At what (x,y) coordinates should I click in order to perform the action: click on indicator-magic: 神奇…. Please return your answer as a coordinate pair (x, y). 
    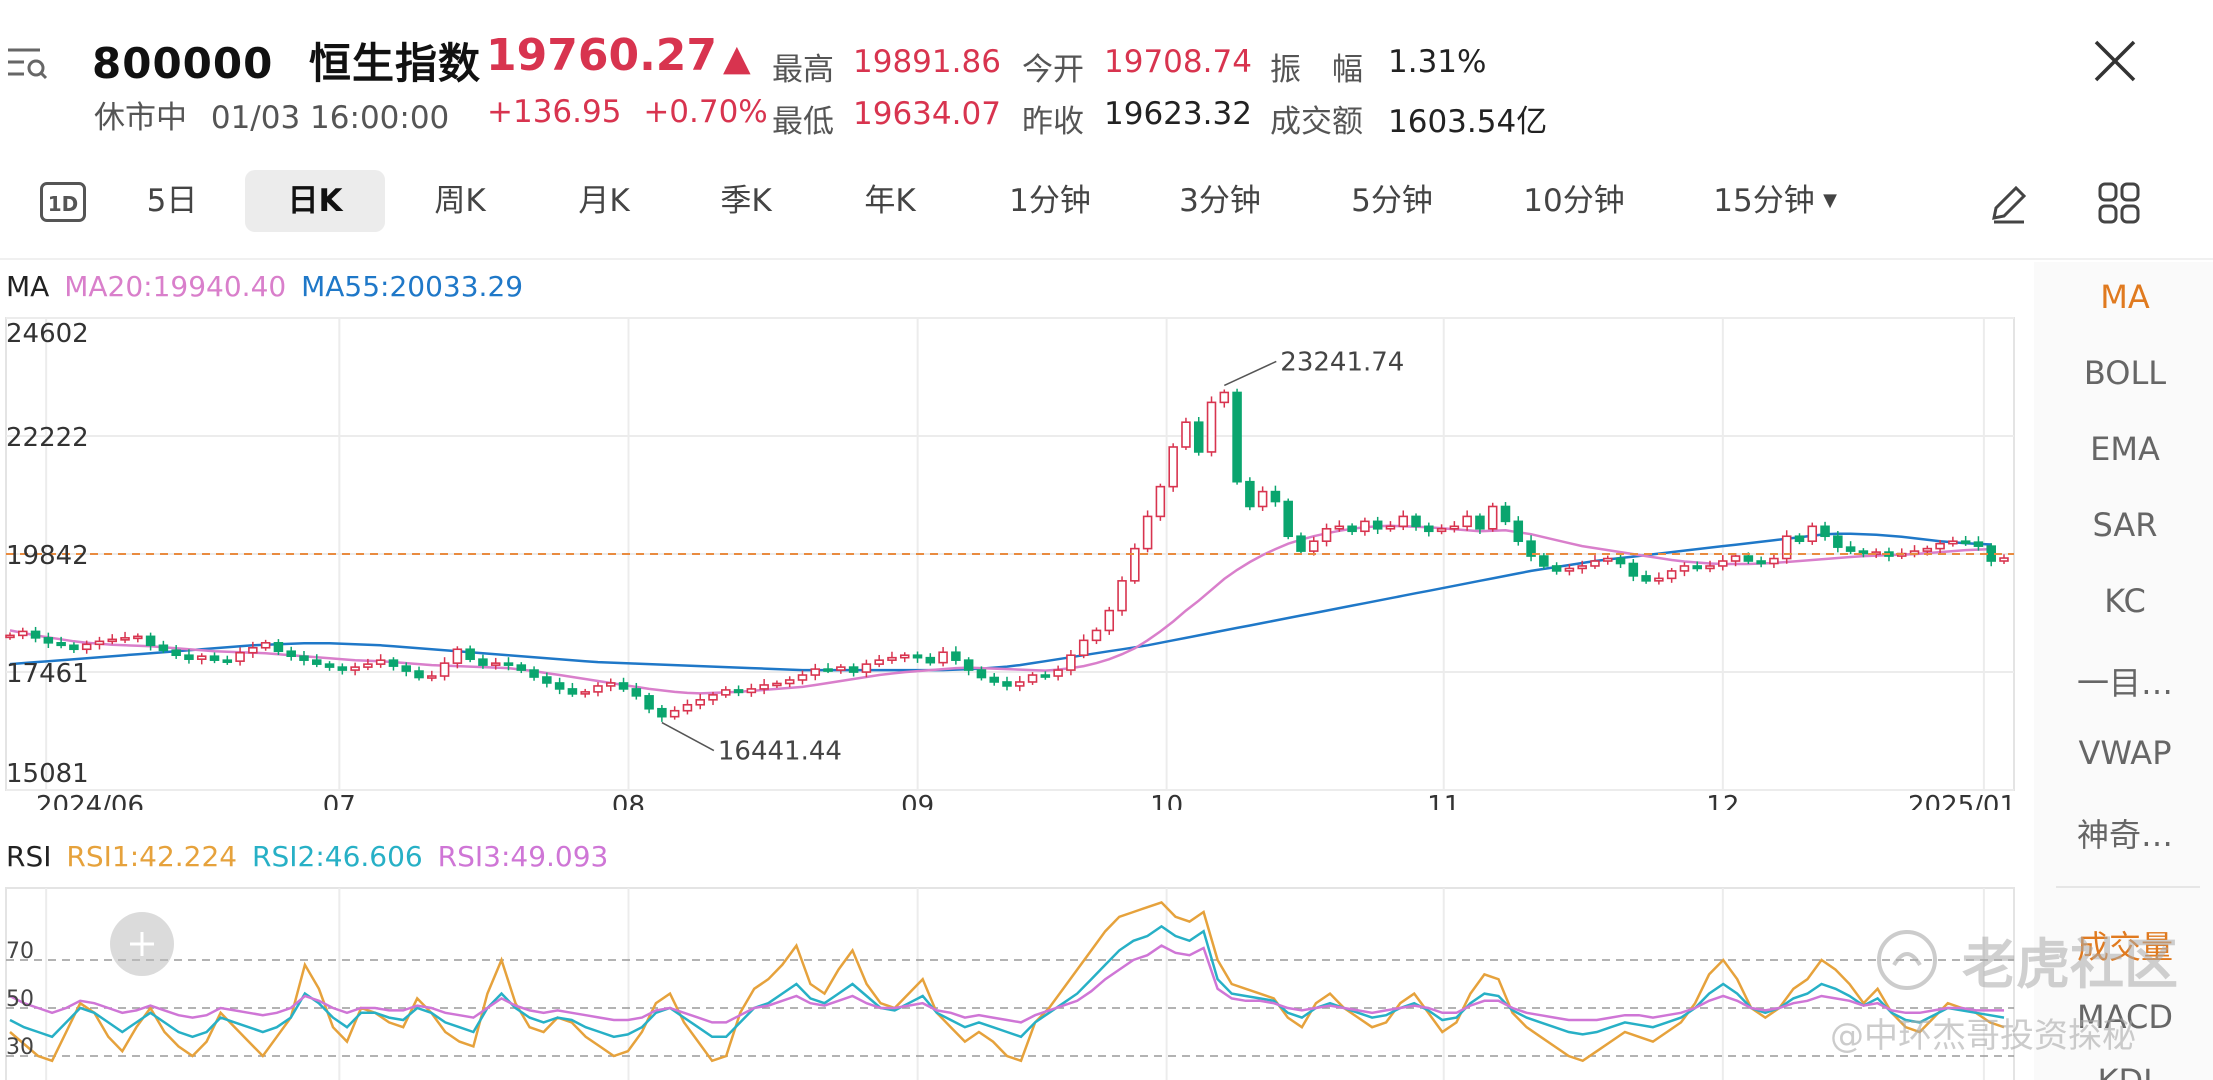
    Looking at the image, I should click on (2124, 835).